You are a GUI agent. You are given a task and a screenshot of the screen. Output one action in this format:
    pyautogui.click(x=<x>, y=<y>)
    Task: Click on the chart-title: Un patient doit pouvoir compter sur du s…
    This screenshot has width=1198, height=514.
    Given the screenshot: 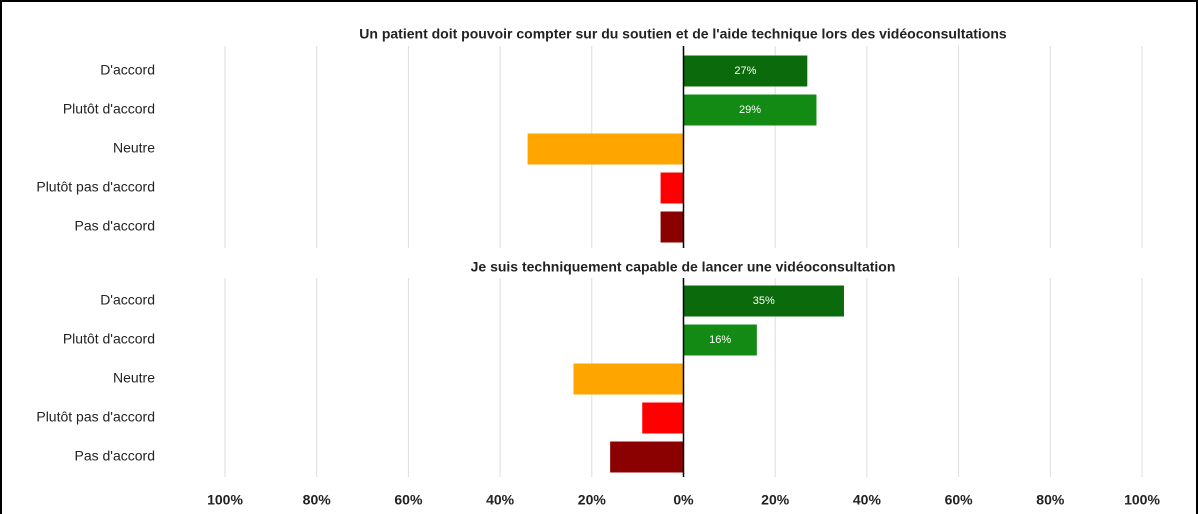 What is the action you would take?
    pyautogui.click(x=683, y=34)
    